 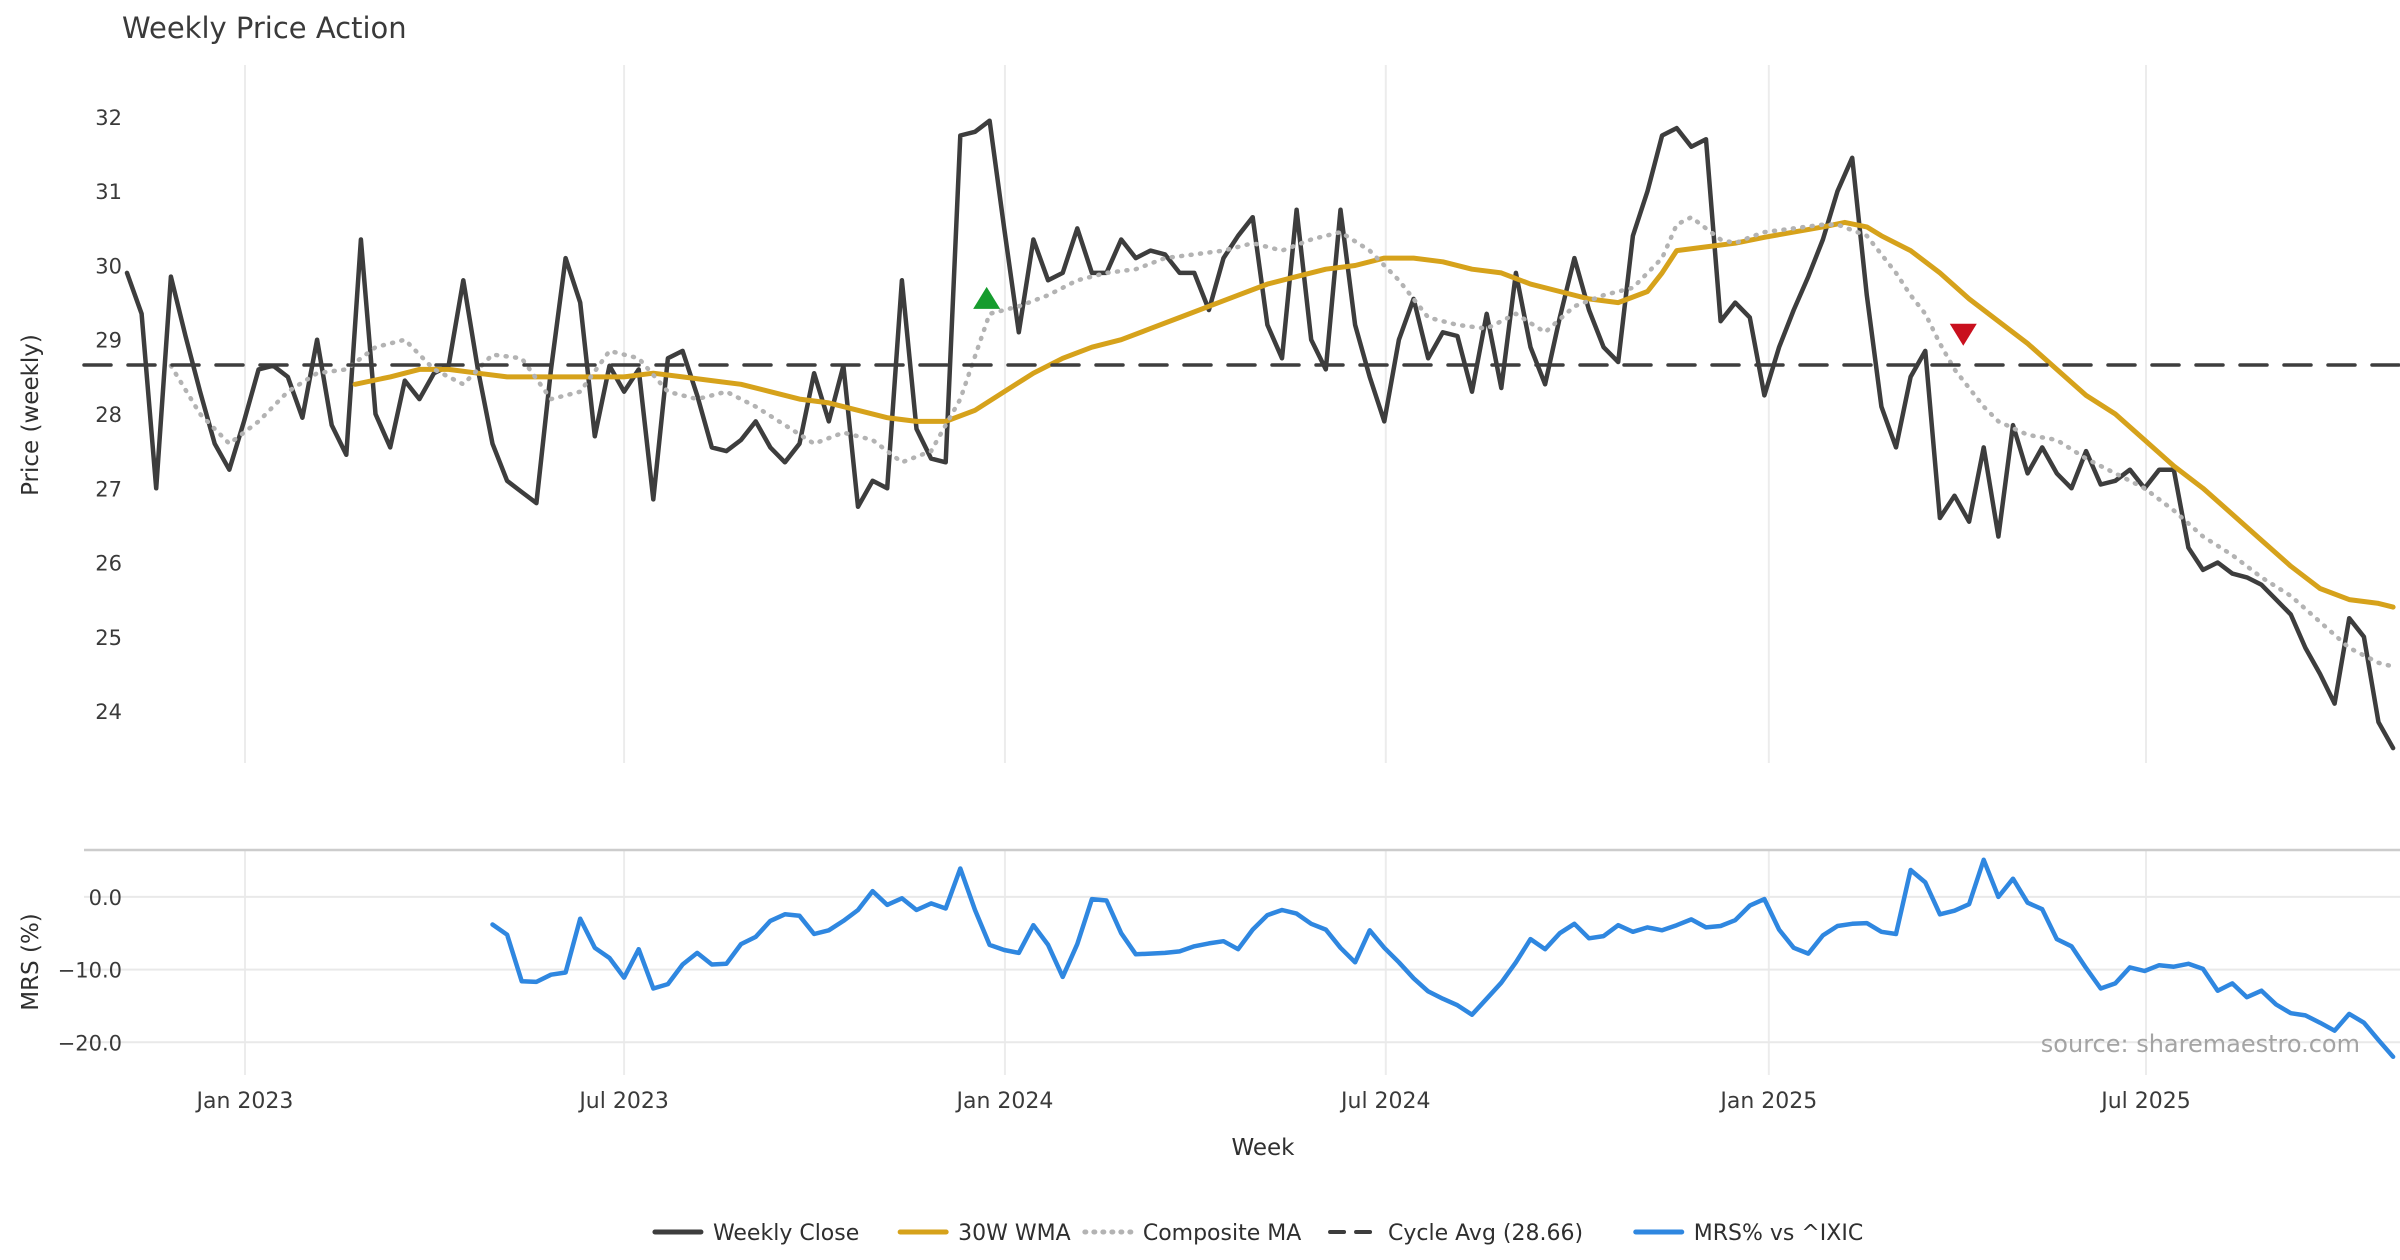 I want to click on legend-item: MRS% vs ^IXIC, so click(x=1748, y=1233).